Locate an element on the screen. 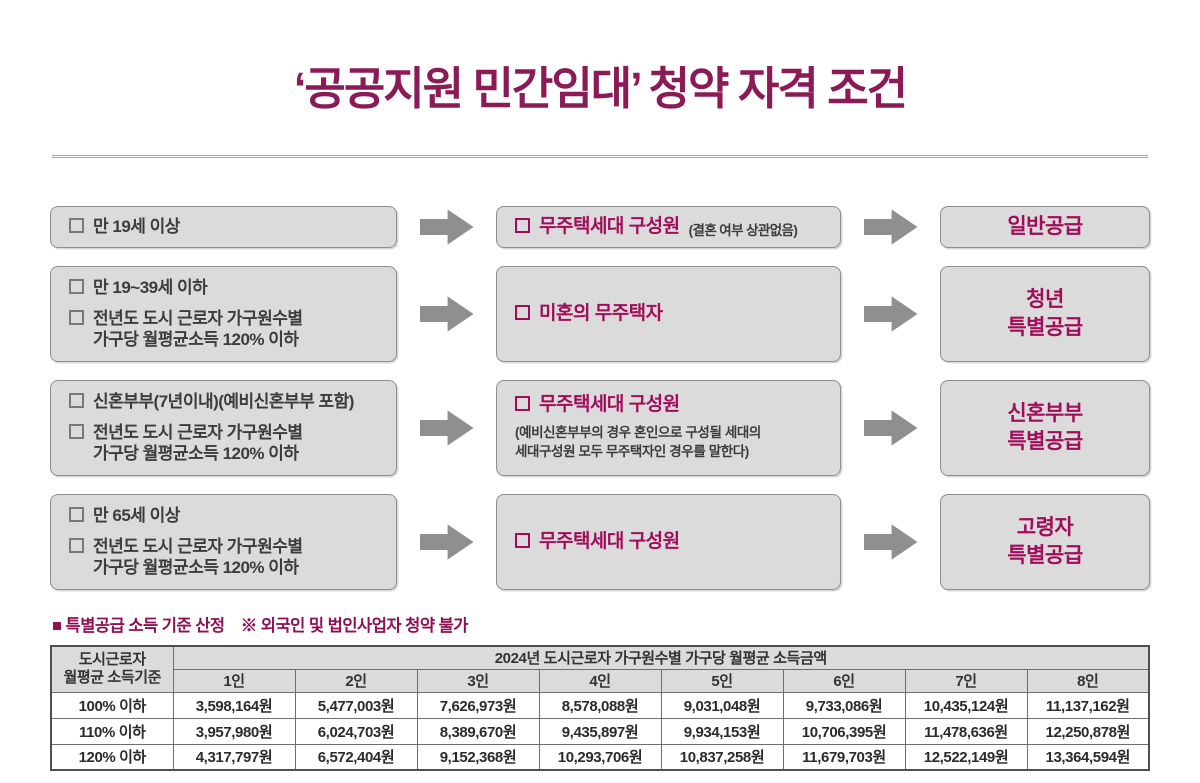  income-cell: 10,293,706원 is located at coordinates (600, 757).